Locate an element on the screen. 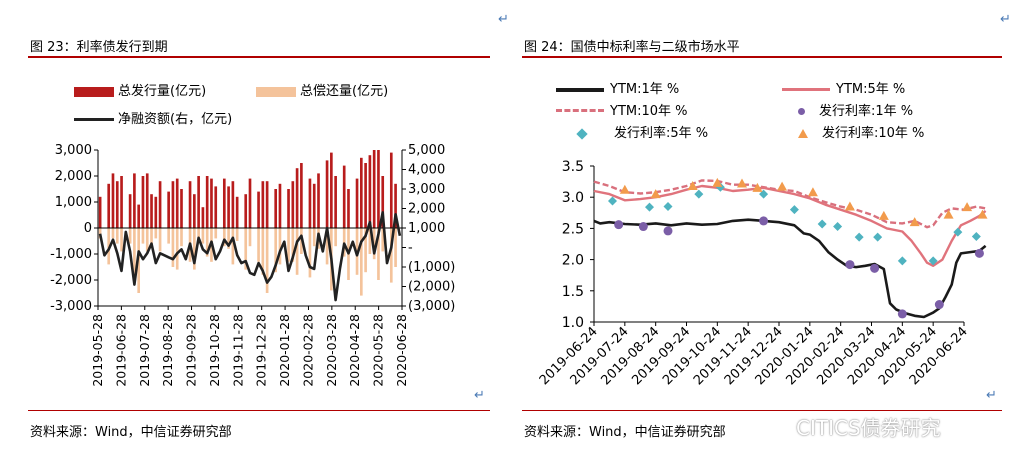 The height and width of the screenshot is (468, 1036). legend-issue-swatch is located at coordinates (94, 91).